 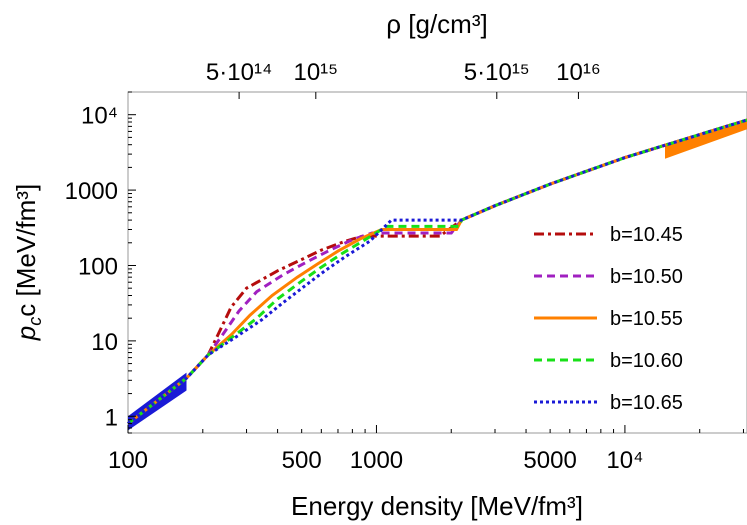 What do you see at coordinates (426, 449) in the screenshot?
I see `x-axis-ticks: 100 500 1000 5000 10⁴` at bounding box center [426, 449].